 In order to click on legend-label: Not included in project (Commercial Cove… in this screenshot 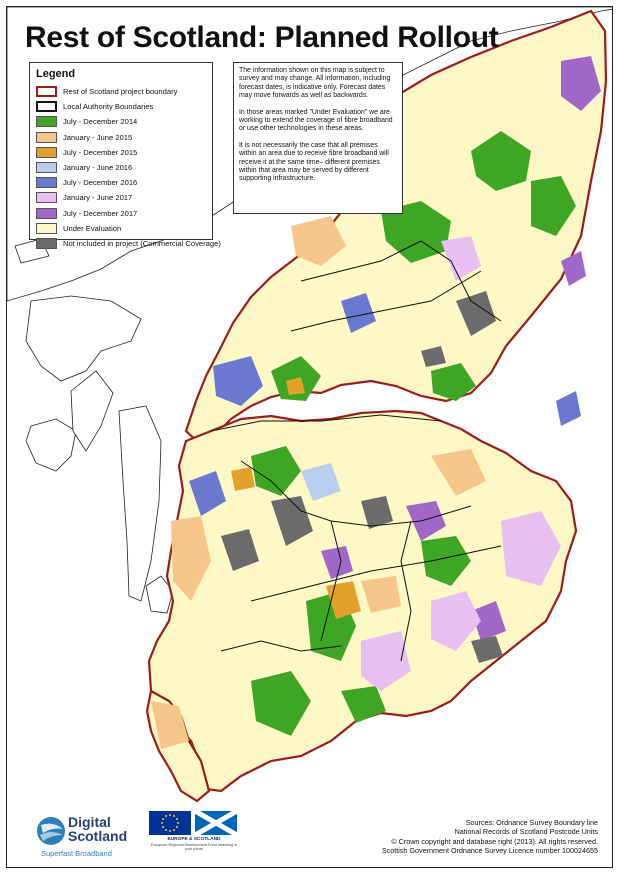, I will do `click(142, 243)`.